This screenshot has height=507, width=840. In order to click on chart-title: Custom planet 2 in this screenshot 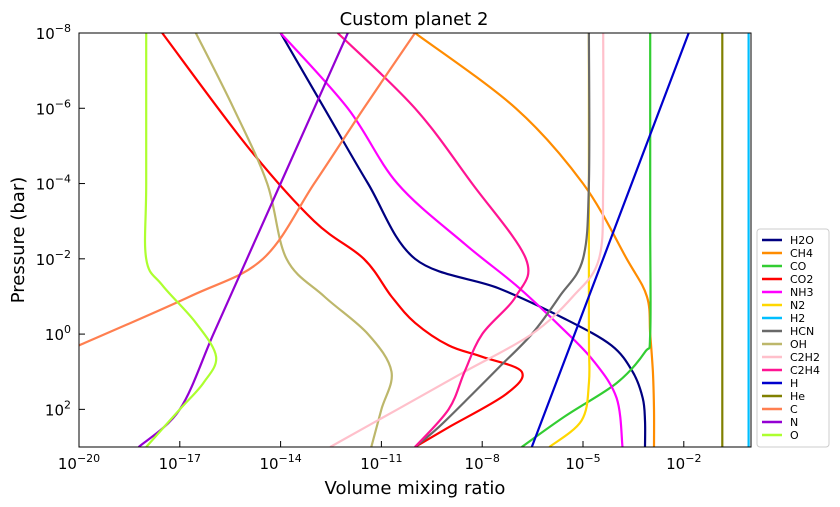, I will do `click(414, 19)`.